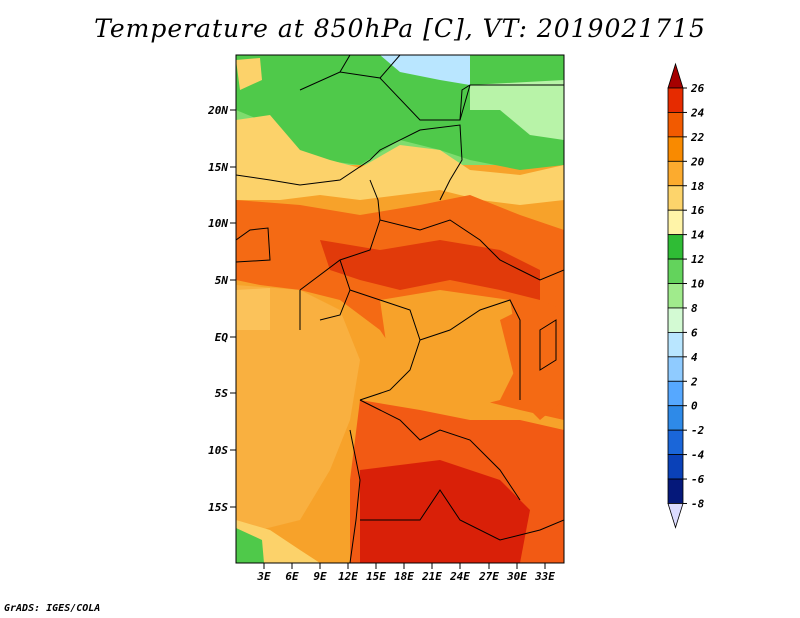 This screenshot has height=618, width=800. What do you see at coordinates (517, 110) in the screenshot?
I see `field-north-lightgreen` at bounding box center [517, 110].